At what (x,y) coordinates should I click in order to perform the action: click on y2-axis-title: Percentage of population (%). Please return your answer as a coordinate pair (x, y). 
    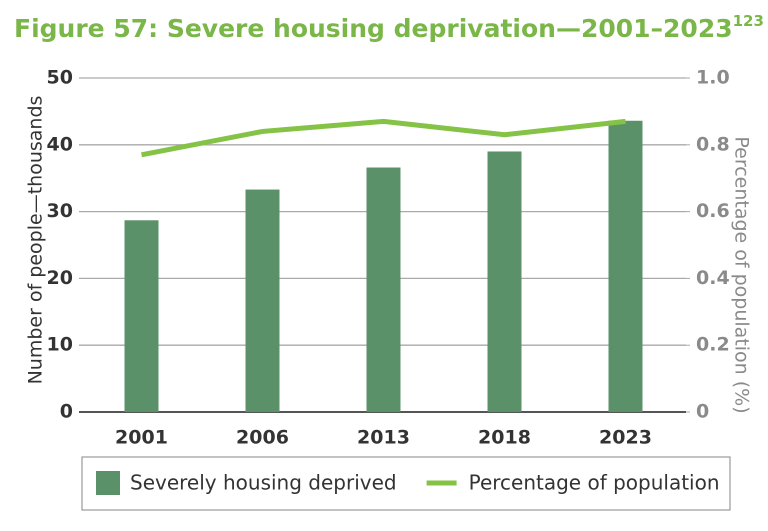
    Looking at the image, I should click on (742, 274).